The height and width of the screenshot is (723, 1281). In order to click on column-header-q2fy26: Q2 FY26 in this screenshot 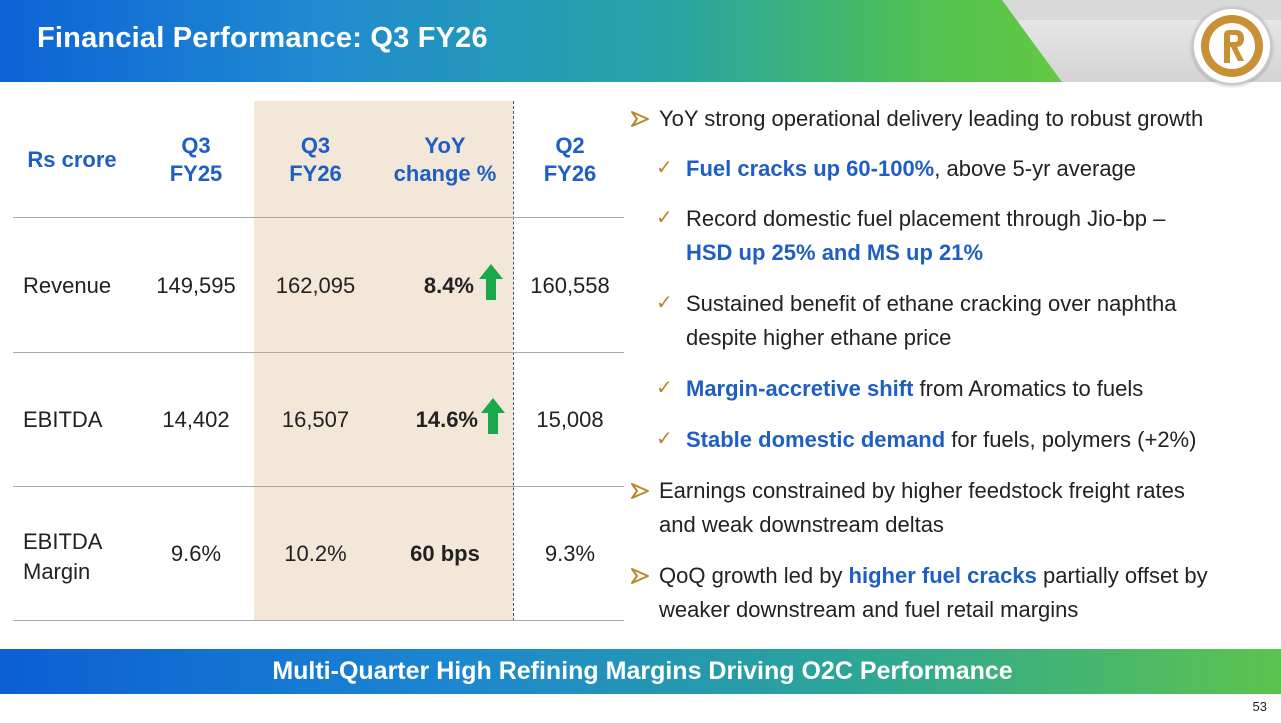, I will do `click(570, 159)`.